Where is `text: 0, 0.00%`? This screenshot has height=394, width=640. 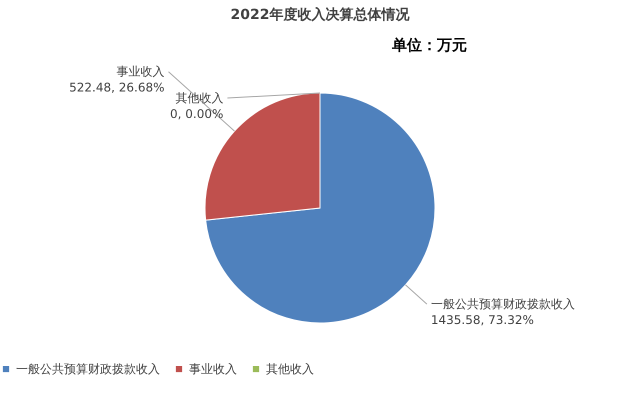 text: 0, 0.00% is located at coordinates (197, 114).